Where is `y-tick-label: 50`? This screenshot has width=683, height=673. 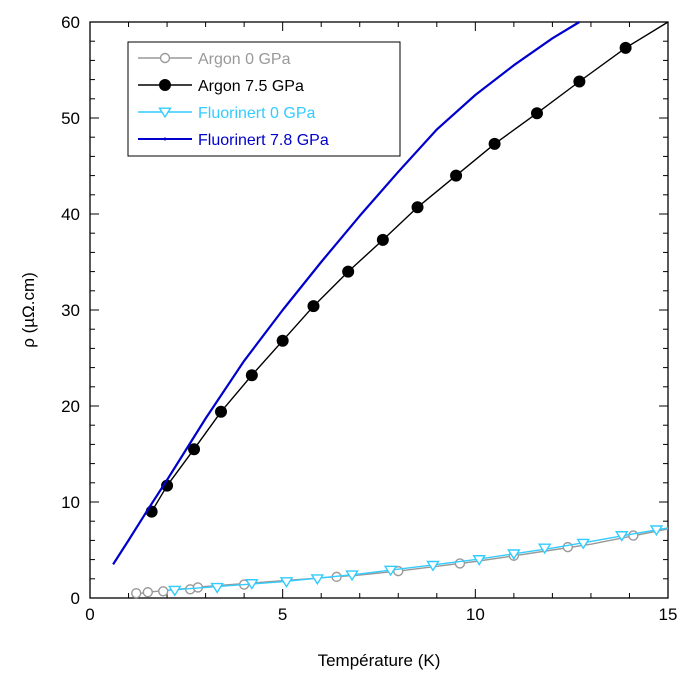
y-tick-label: 50 is located at coordinates (70, 118).